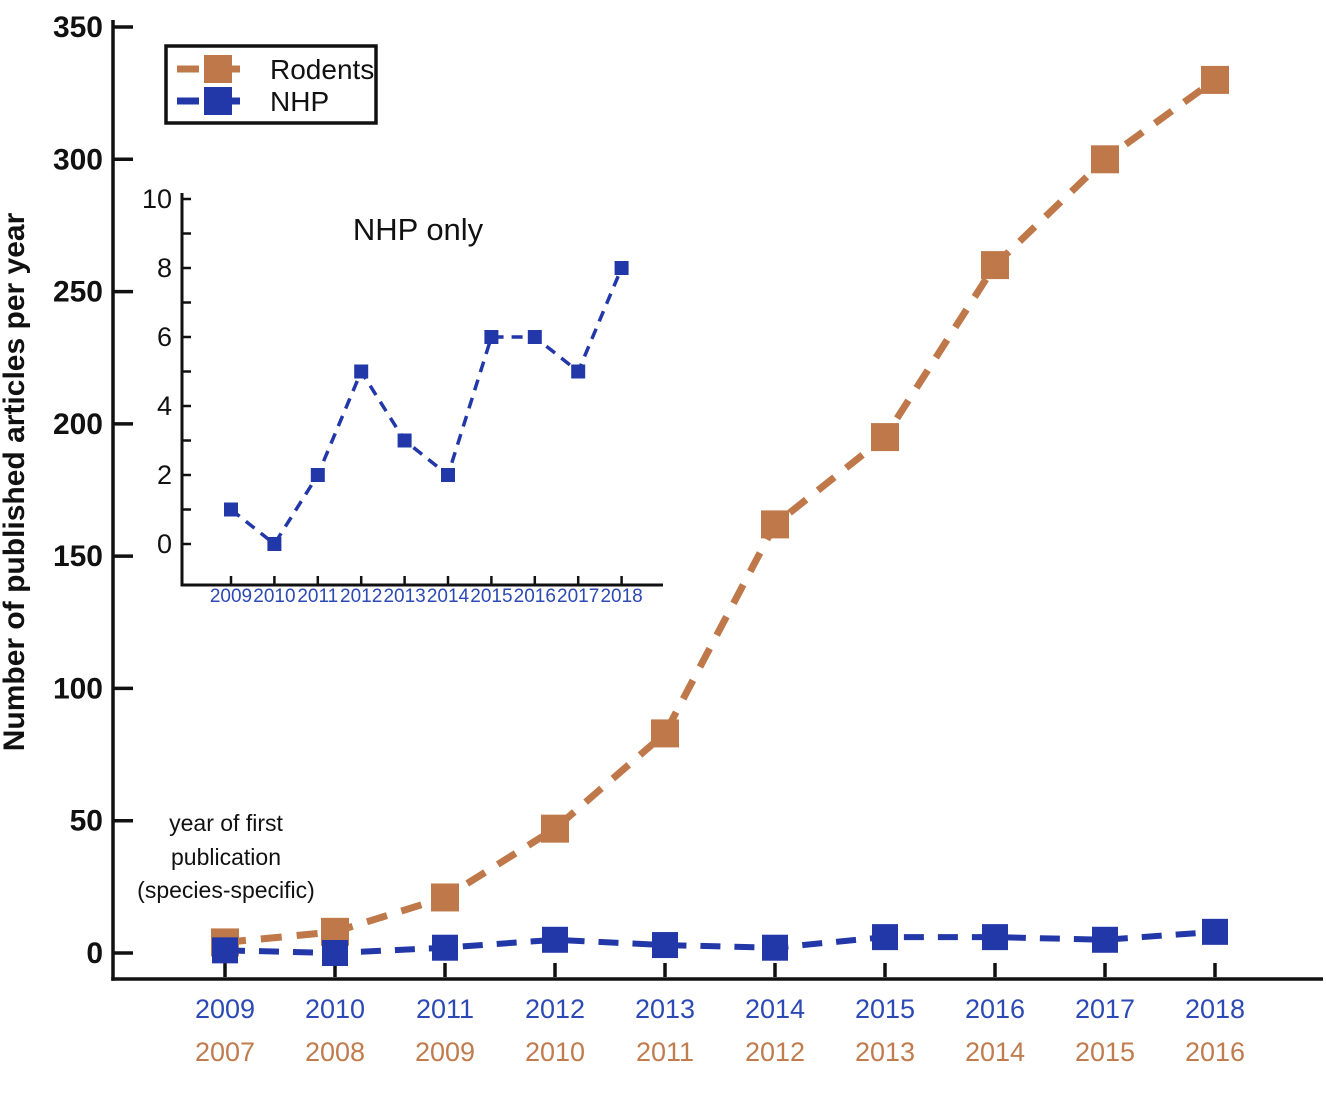 The image size is (1326, 1116). I want to click on main-x-tick-label-nhp-year: 2010, so click(335, 1009).